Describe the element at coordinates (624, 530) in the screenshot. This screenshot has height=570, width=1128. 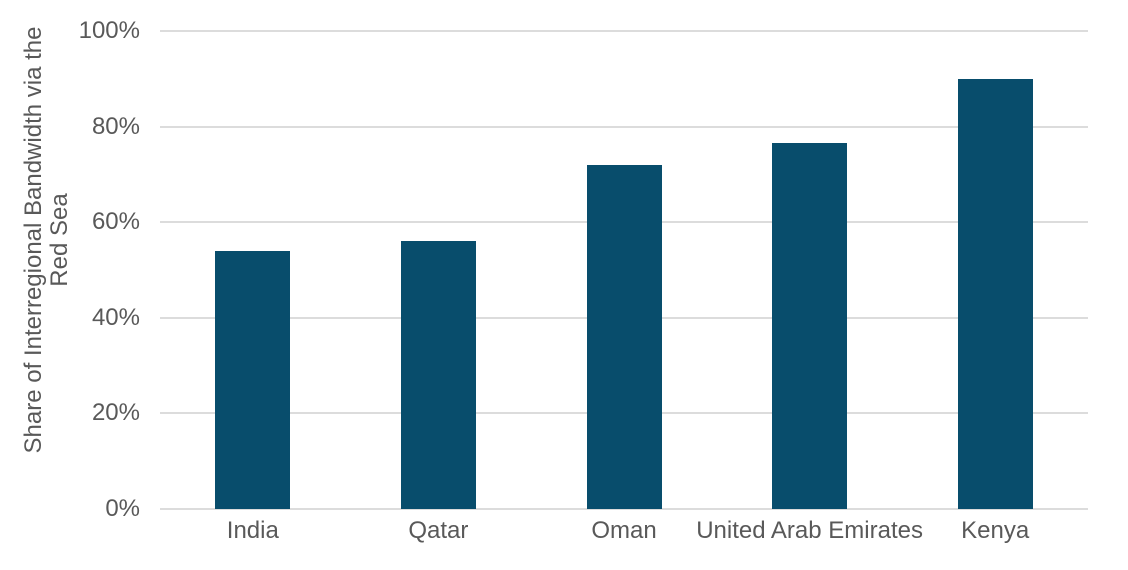
I see `x-tick-label-oman: Oman` at that location.